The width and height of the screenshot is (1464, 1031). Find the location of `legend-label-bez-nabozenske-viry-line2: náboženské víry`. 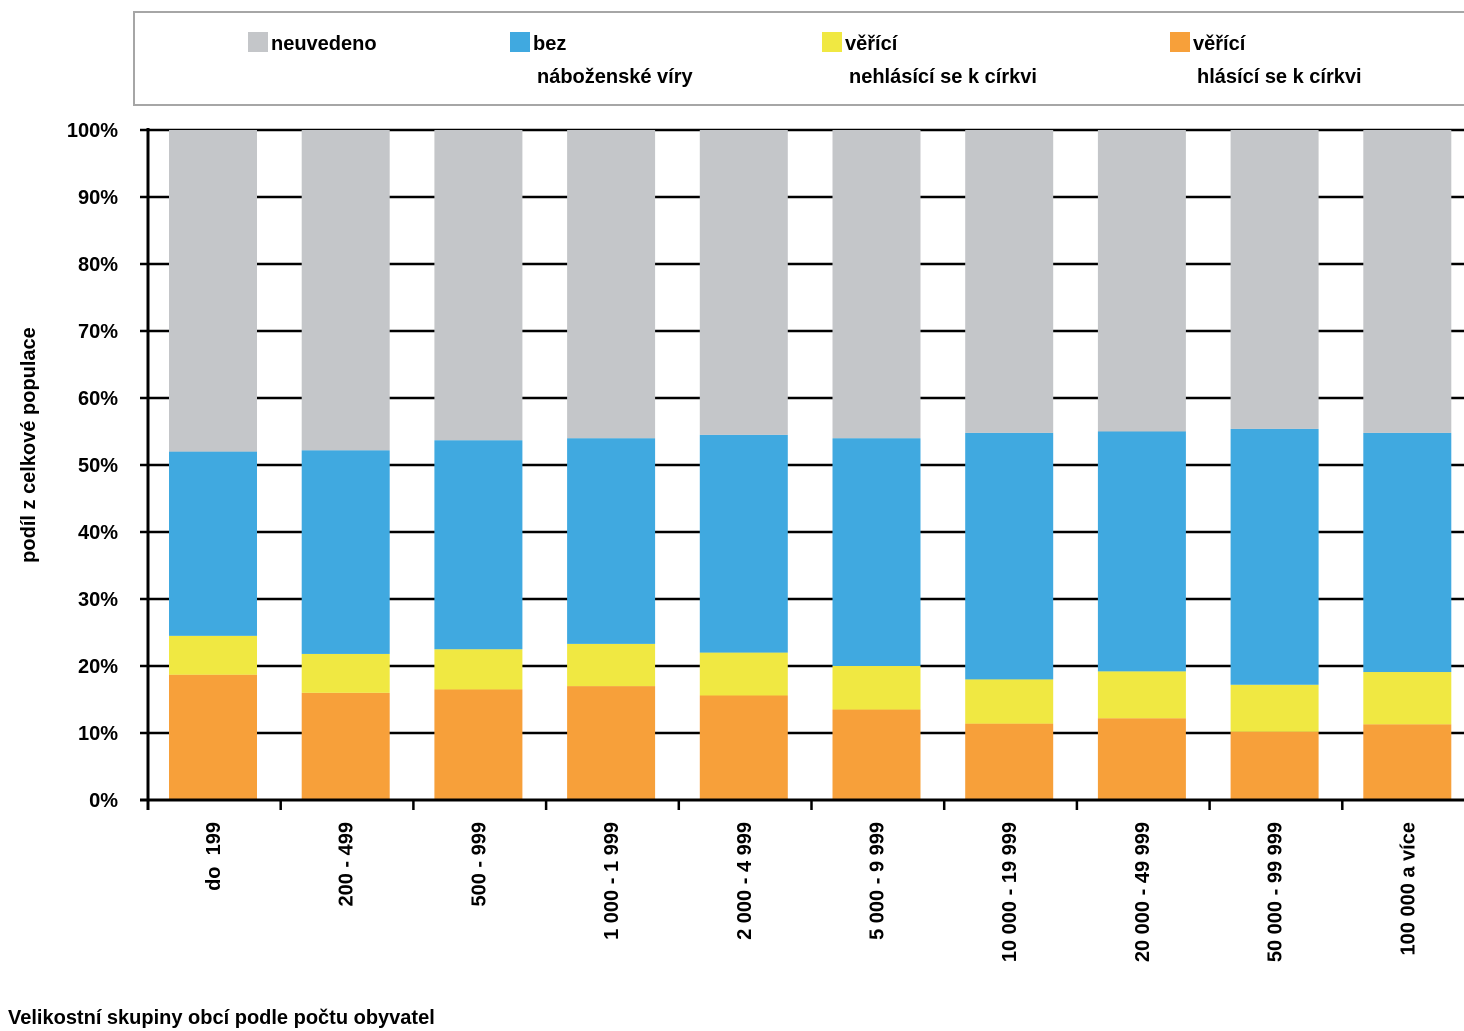

legend-label-bez-nabozenske-viry-line2: náboženské víry is located at coordinates (615, 77).